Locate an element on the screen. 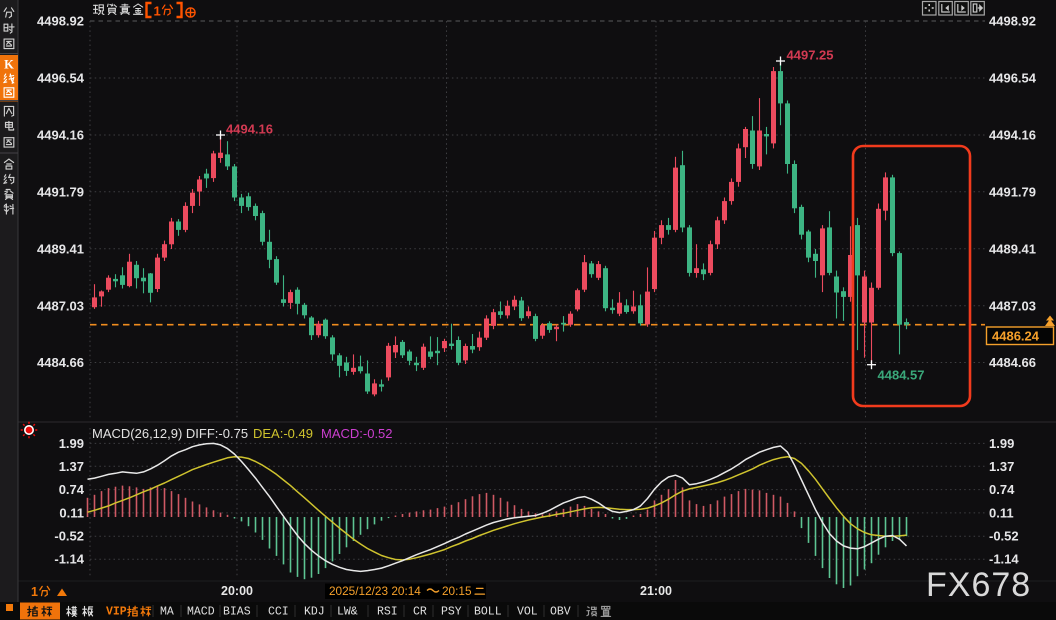 This screenshot has height=620, width=1056. svg-text: OBV is located at coordinates (560, 612).